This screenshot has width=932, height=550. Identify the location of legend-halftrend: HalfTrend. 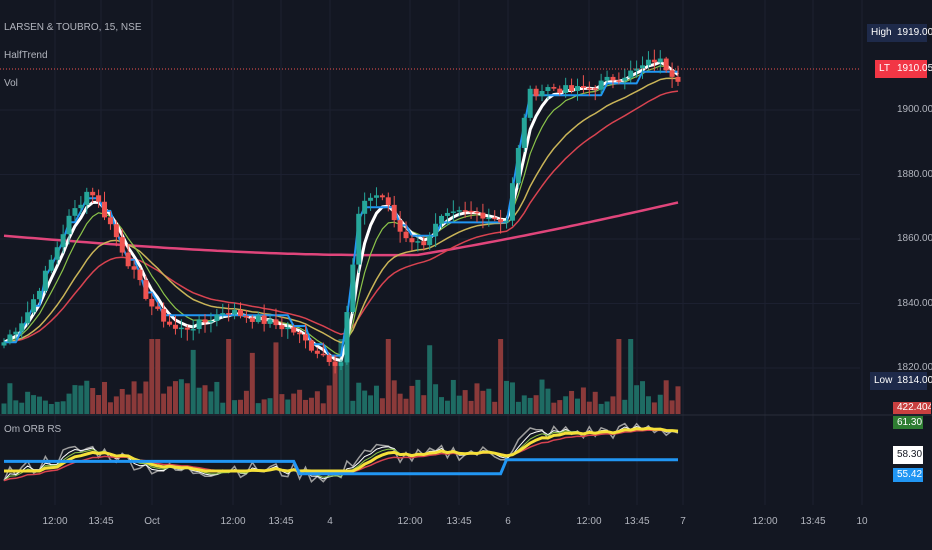
(26, 55).